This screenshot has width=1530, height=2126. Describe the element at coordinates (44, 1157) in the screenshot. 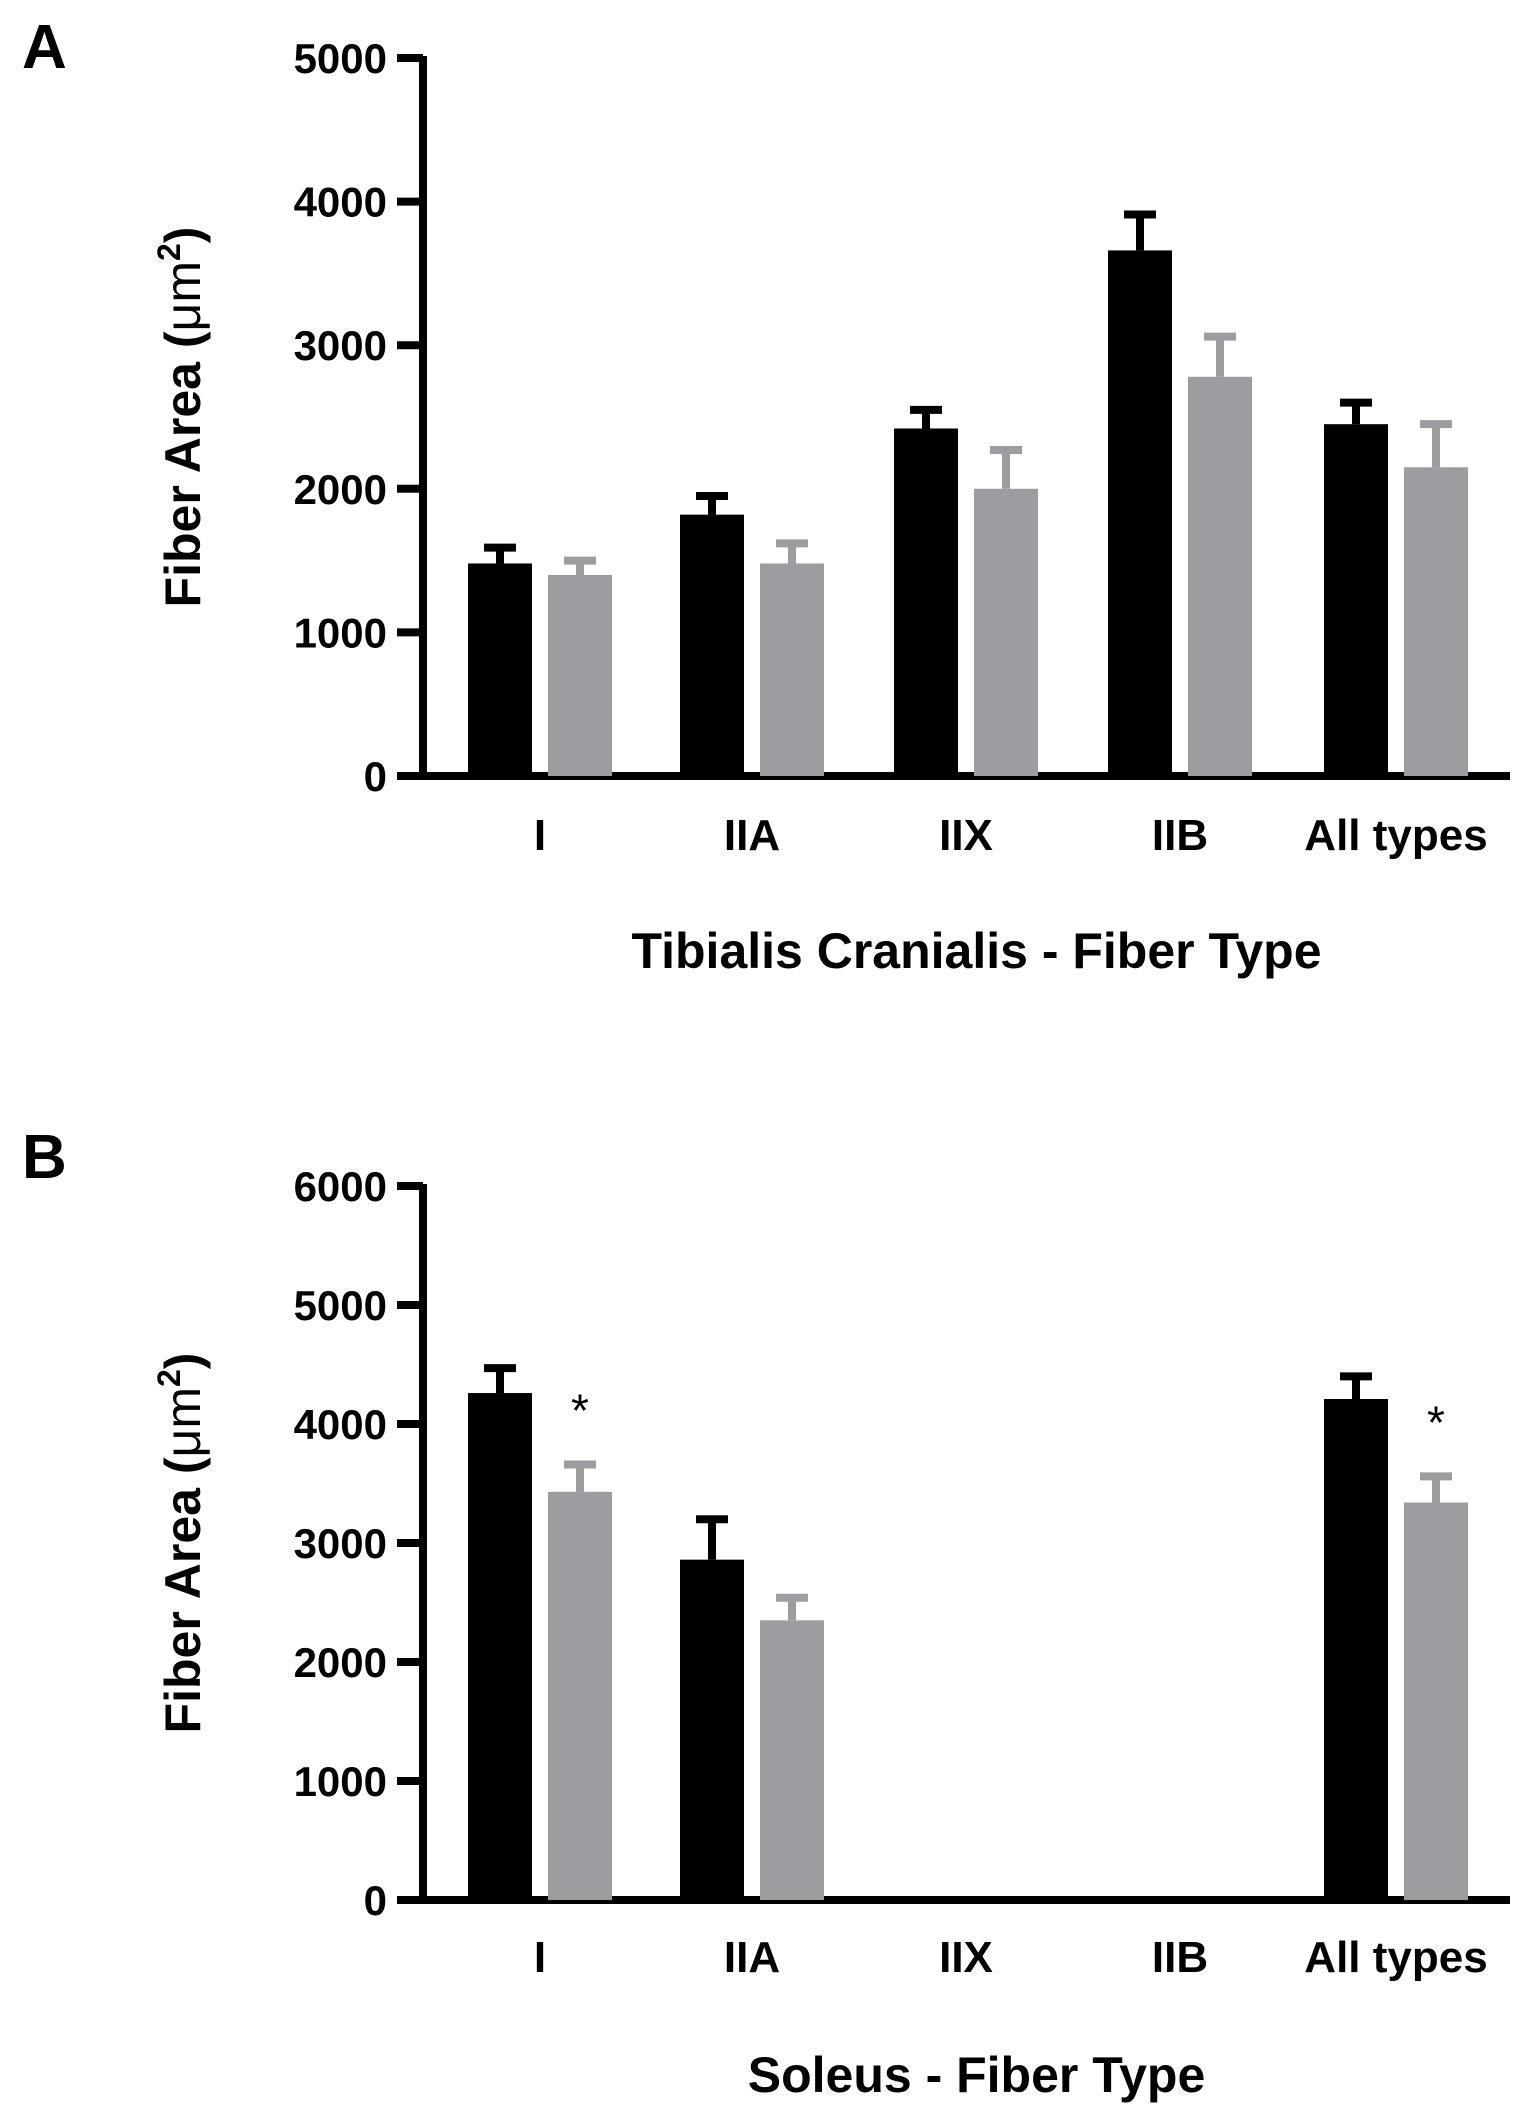

I see `panel-letter: B` at that location.